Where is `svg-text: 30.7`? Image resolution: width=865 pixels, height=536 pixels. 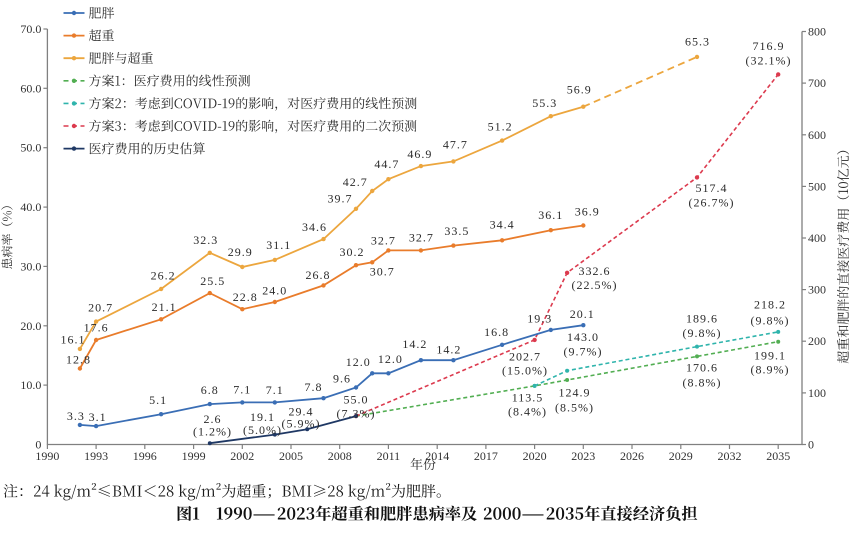 svg-text: 30.7 is located at coordinates (382, 271).